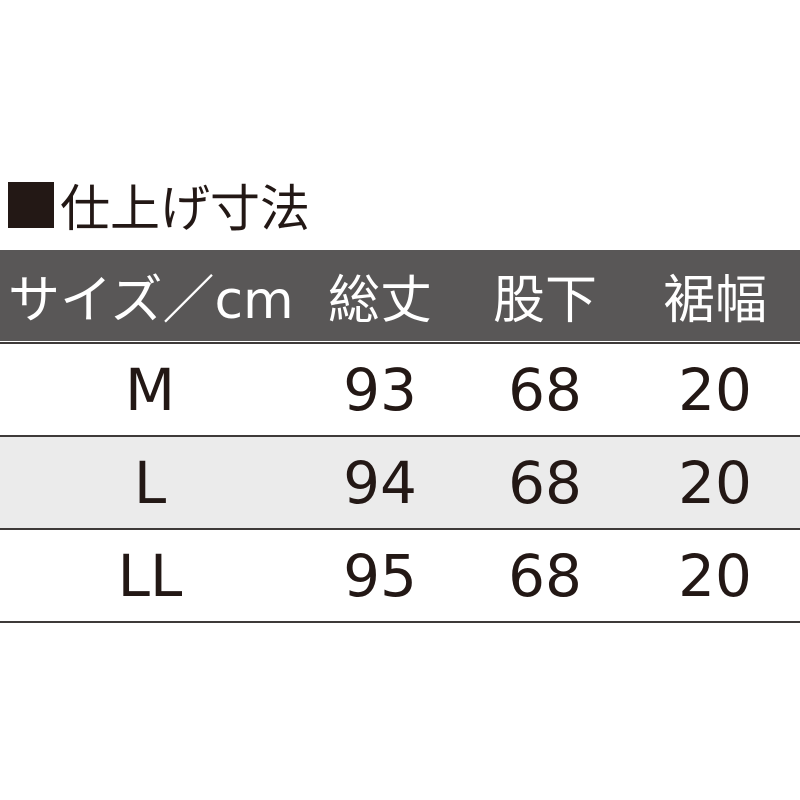  What do you see at coordinates (379, 301) in the screenshot?
I see `header-total-length: 総丈` at bounding box center [379, 301].